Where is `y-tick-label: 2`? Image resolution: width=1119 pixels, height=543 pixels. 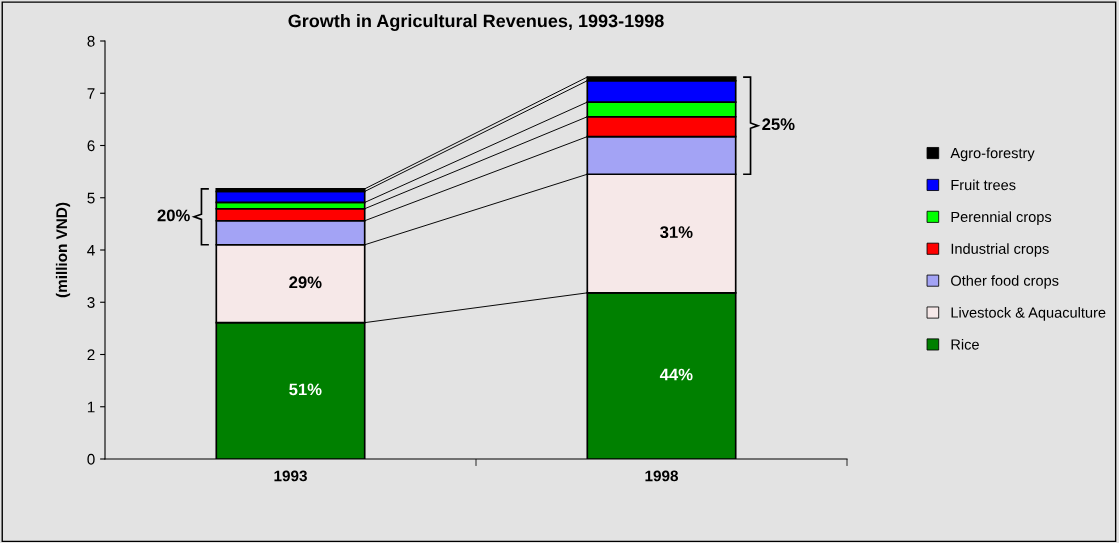 y-tick-label: 2 is located at coordinates (91, 355).